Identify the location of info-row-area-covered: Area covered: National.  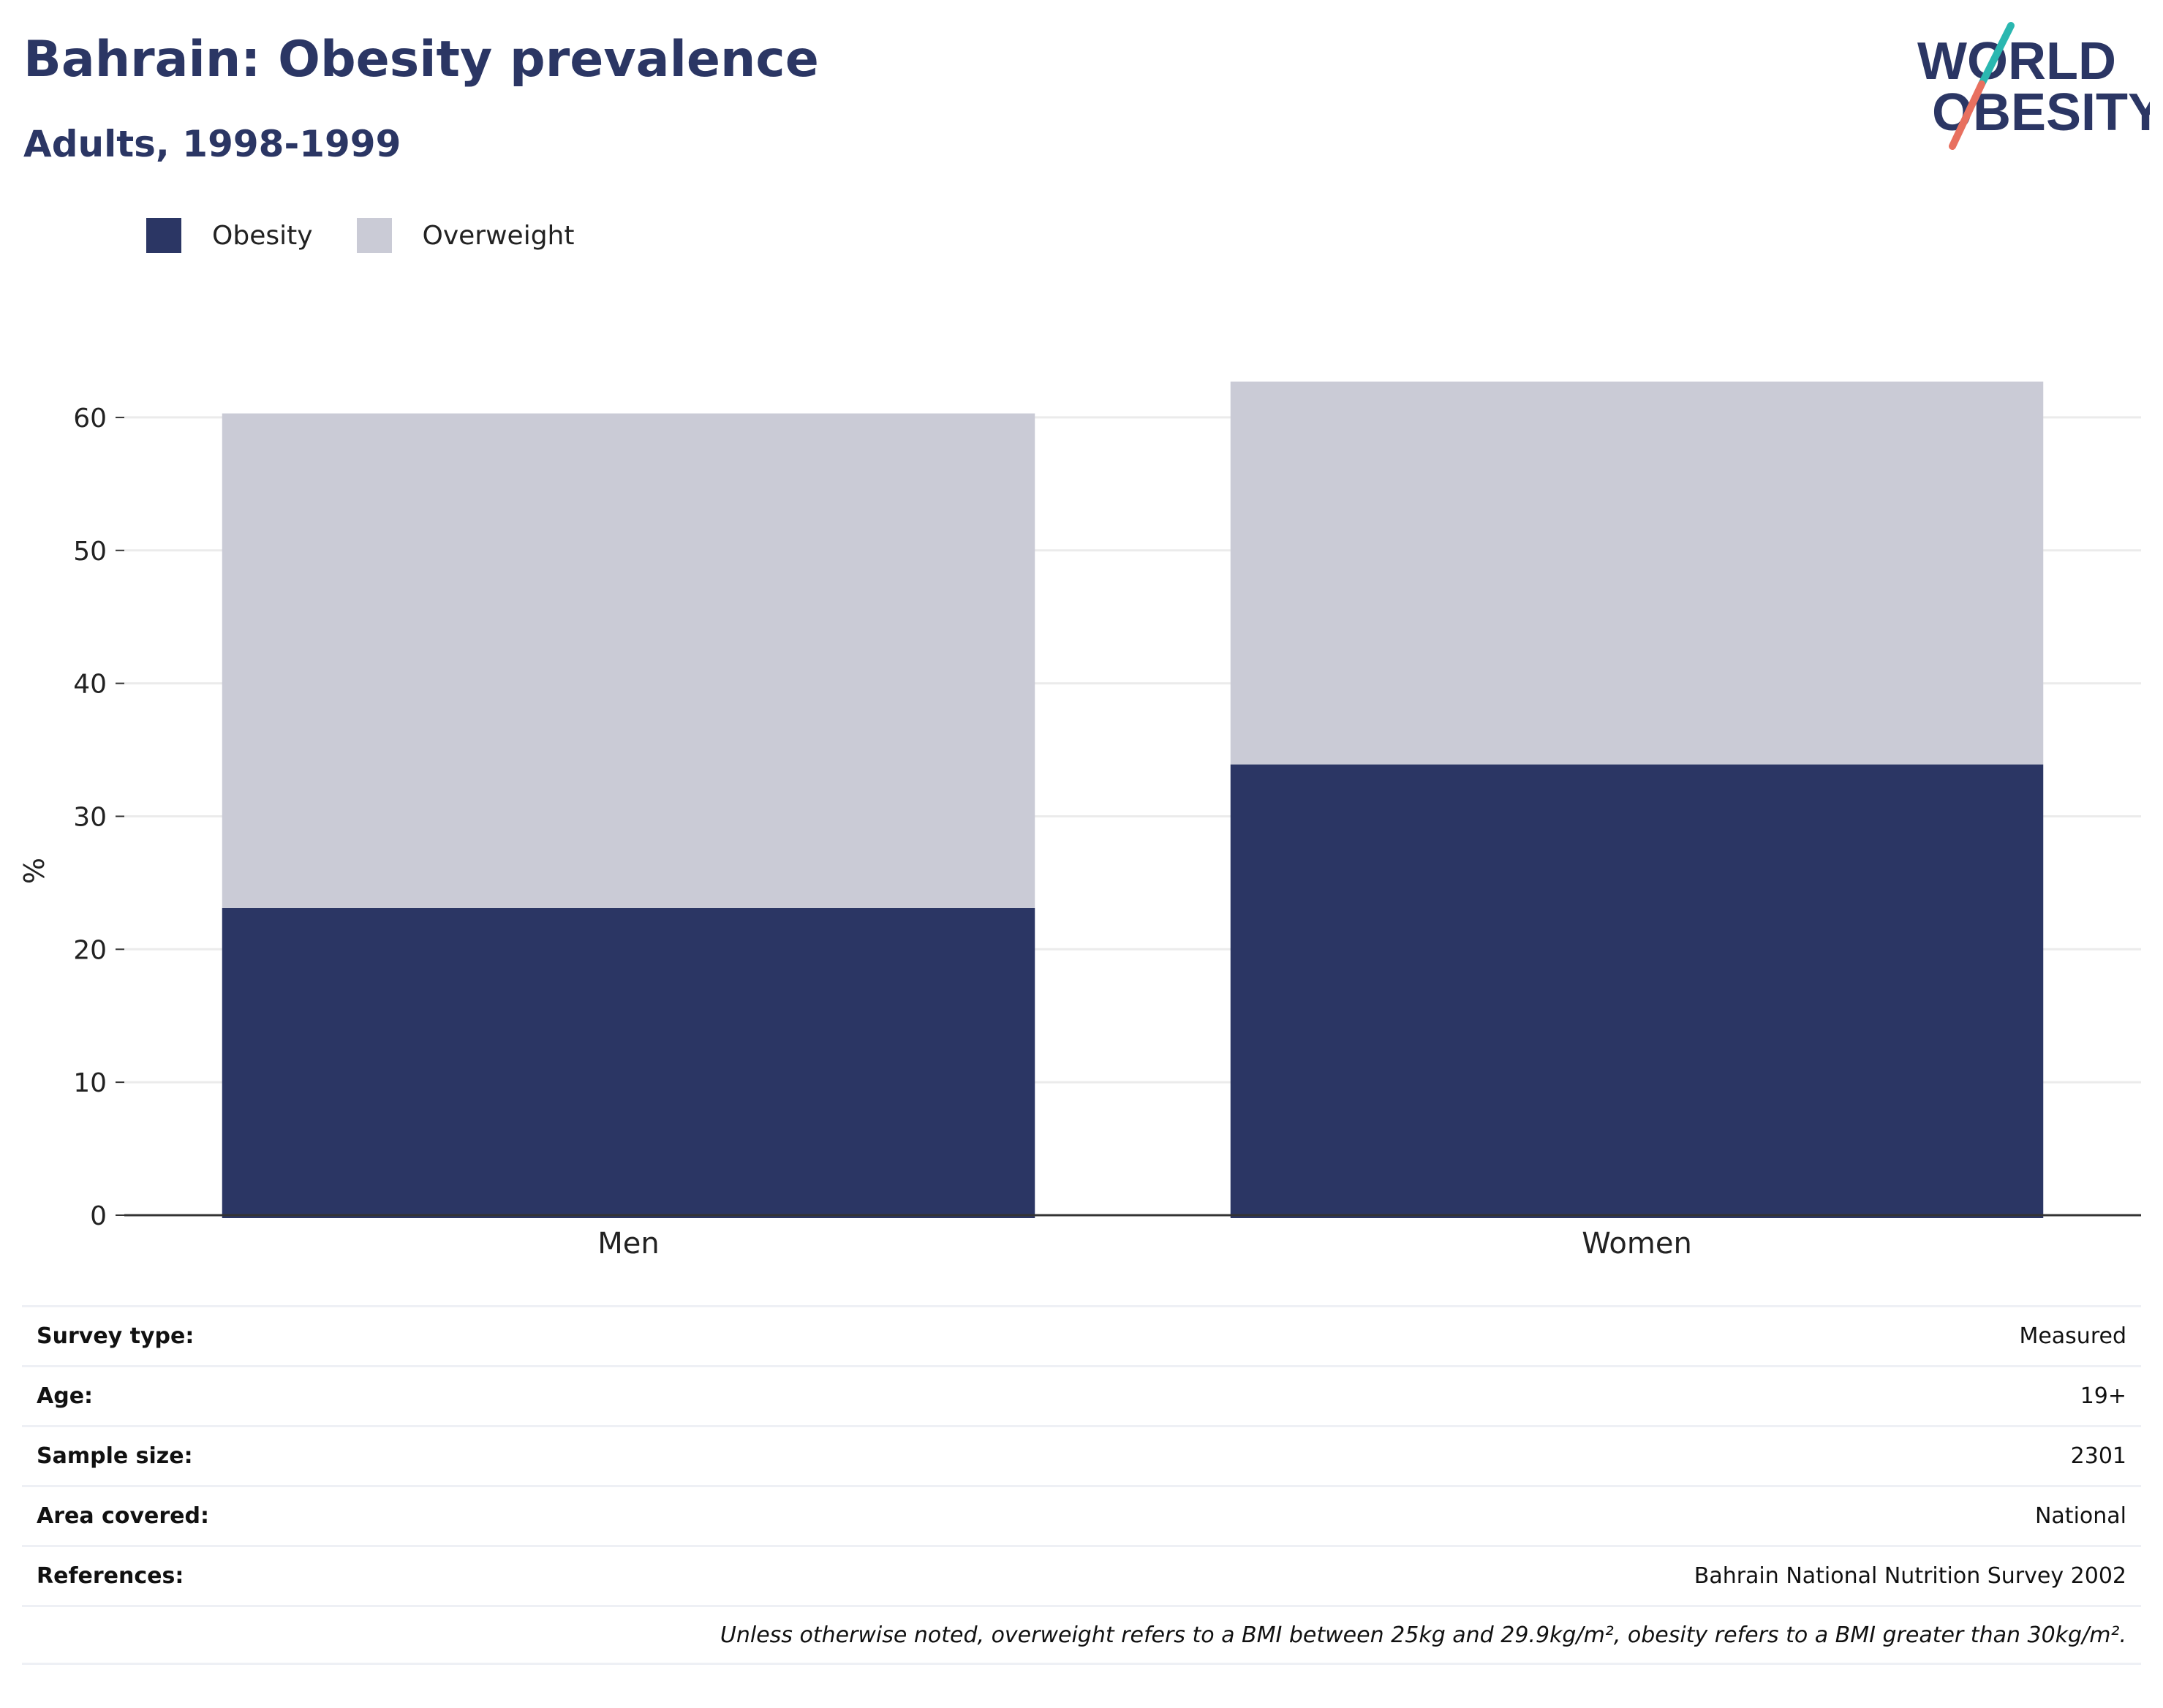
(1081, 1515).